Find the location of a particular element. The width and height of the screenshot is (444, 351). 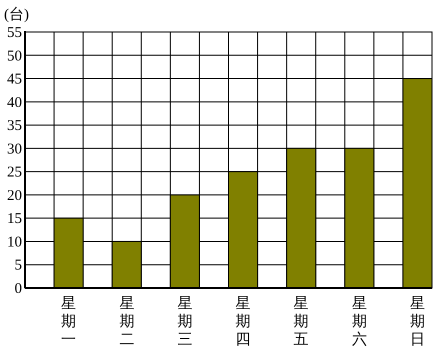

y-axis-title: (台) is located at coordinates (16, 14).